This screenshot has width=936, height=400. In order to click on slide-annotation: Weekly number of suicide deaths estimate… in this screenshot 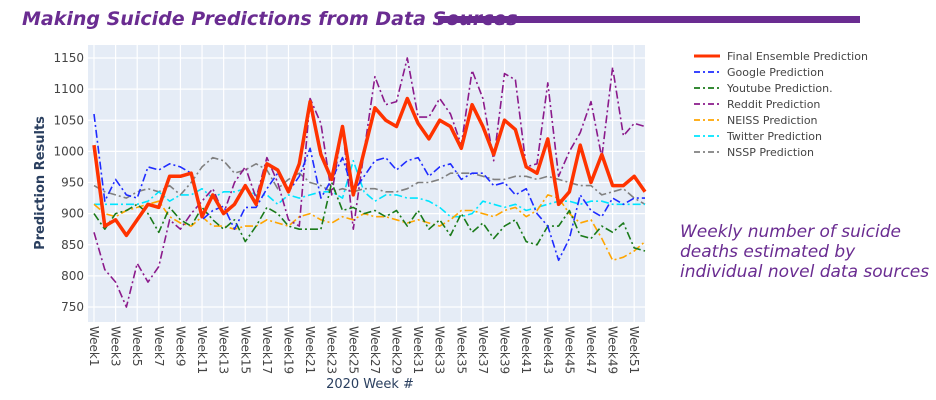, I will do `click(805, 252)`.